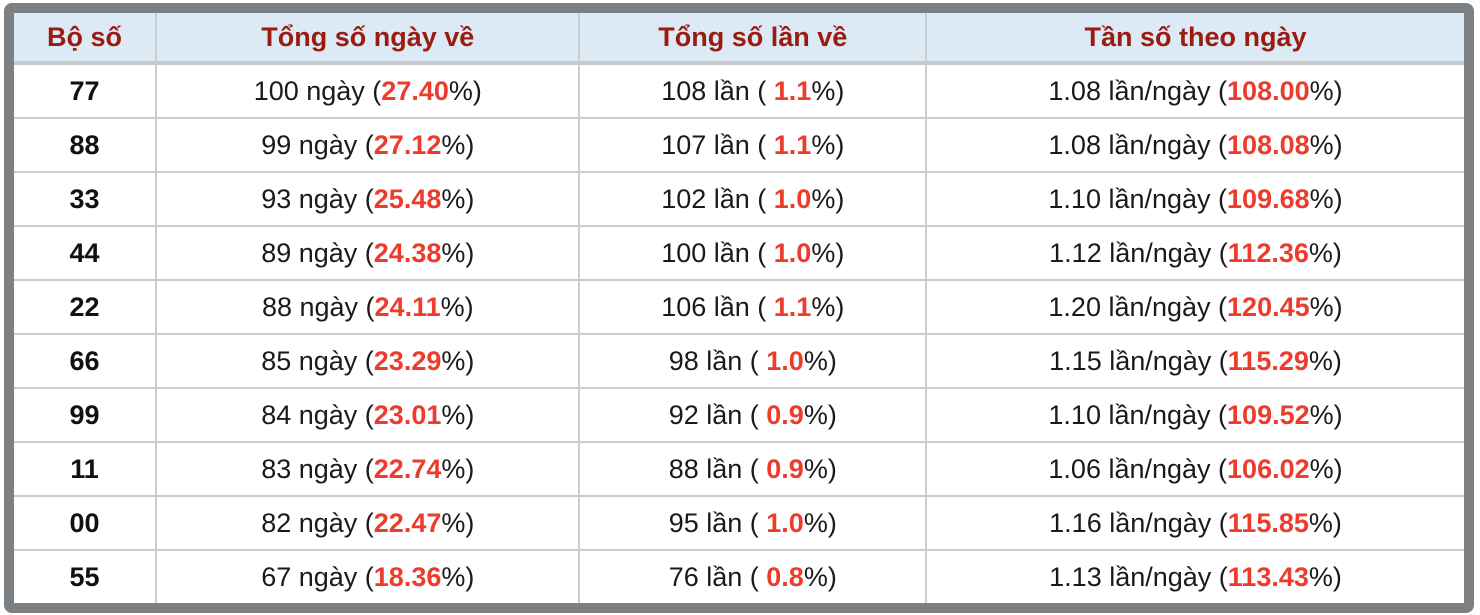 The width and height of the screenshot is (1480, 615). I want to click on cell-text: 95 lần (, so click(717, 522).